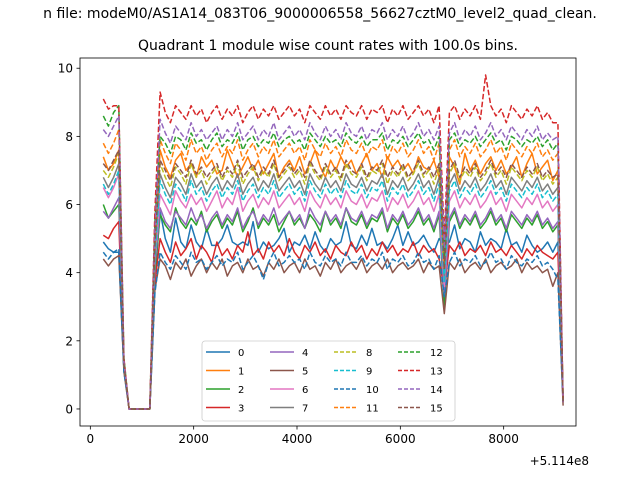 Image resolution: width=640 pixels, height=480 pixels. What do you see at coordinates (69, 205) in the screenshot?
I see `y-tick-label: 6` at bounding box center [69, 205].